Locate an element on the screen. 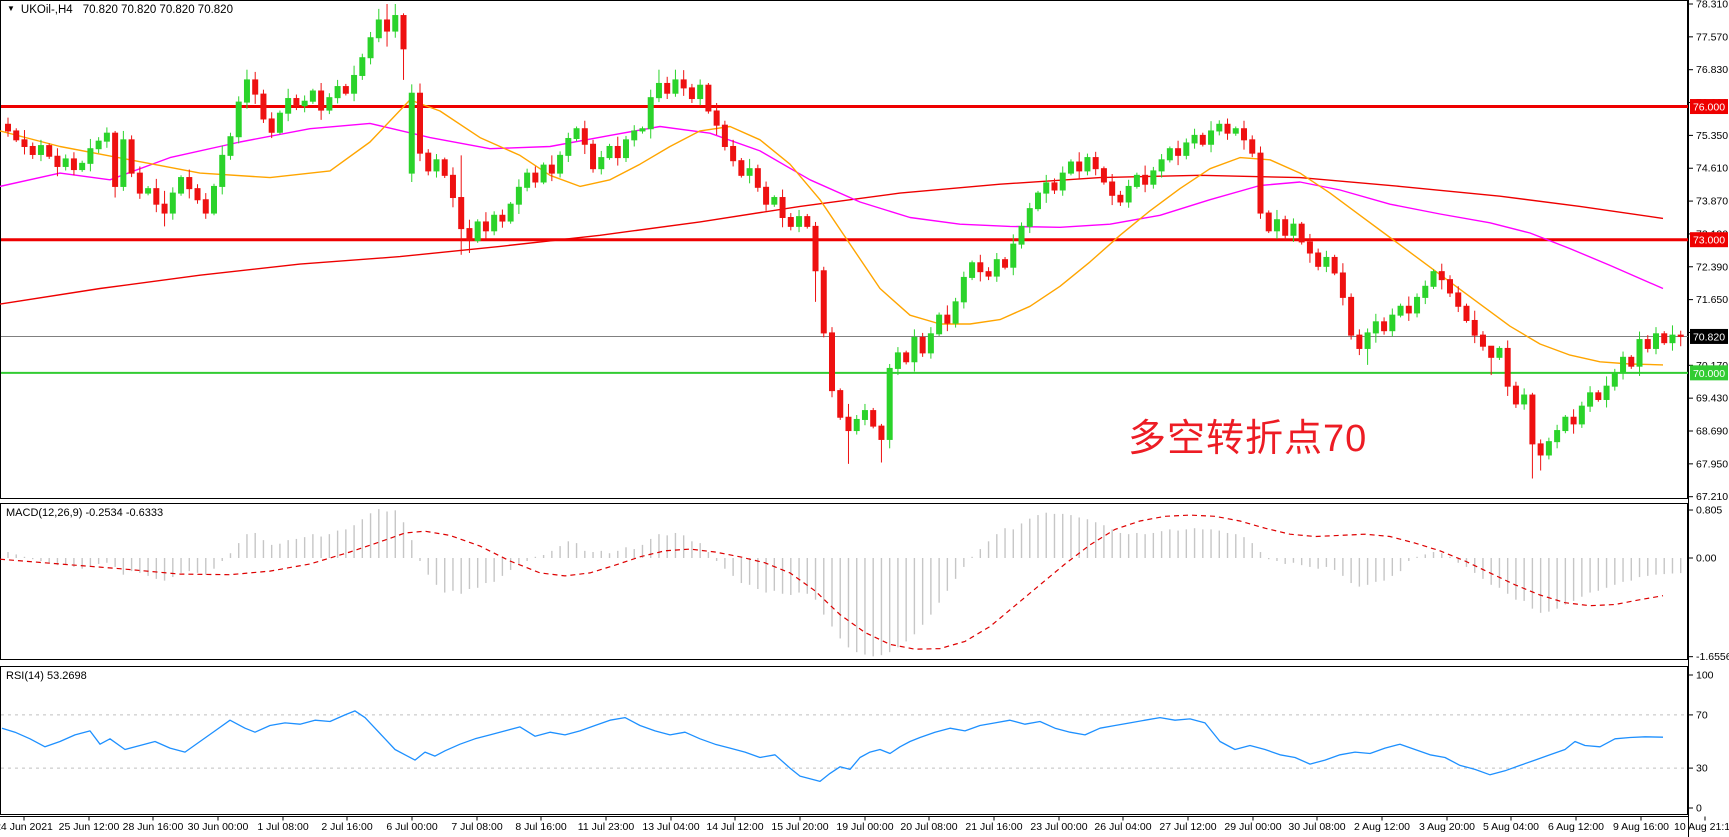 The width and height of the screenshot is (1729, 837). time-tick-label: 30 Jul 08:00 is located at coordinates (1316, 827).